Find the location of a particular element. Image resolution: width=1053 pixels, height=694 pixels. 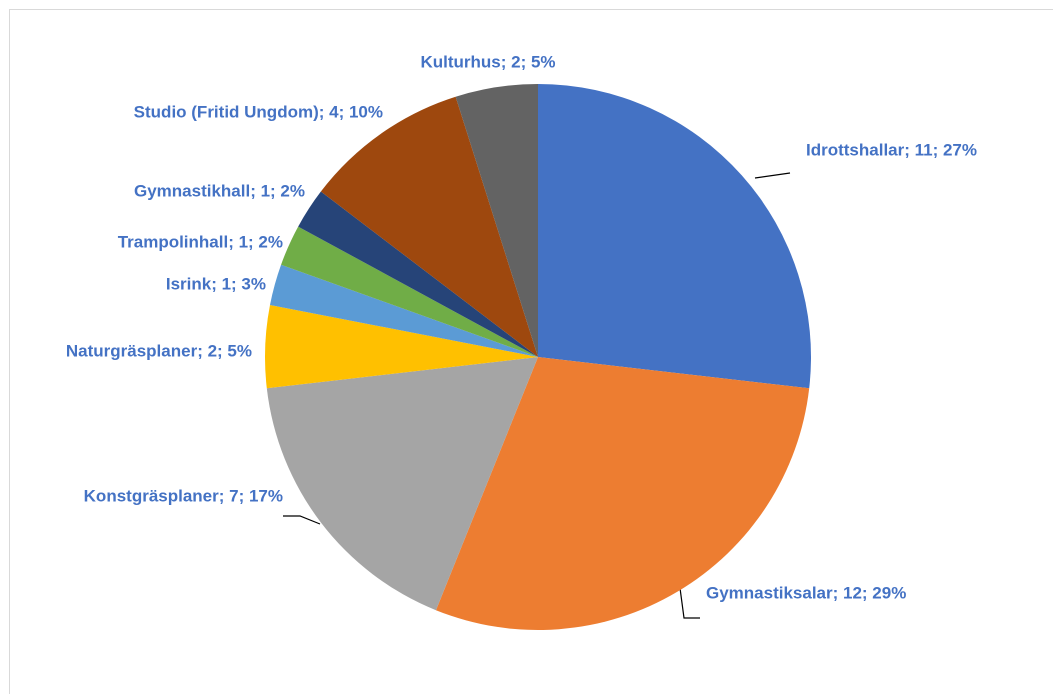

data-label: Trampolinhall; 1; 2% is located at coordinates (200, 241).